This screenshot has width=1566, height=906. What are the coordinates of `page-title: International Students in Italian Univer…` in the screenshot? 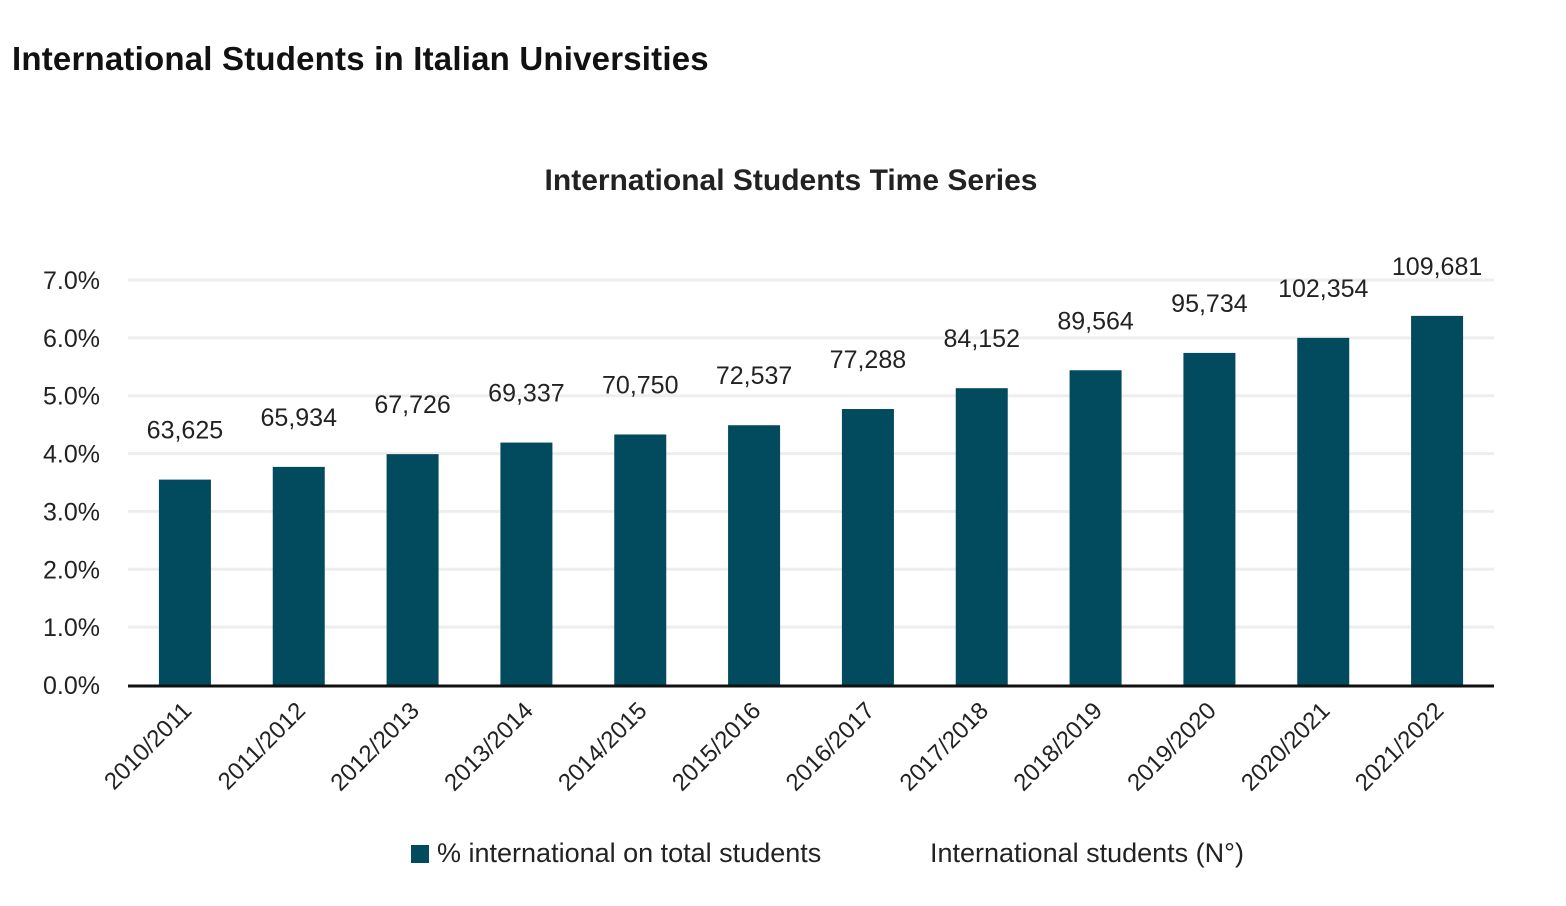 It's located at (360, 58).